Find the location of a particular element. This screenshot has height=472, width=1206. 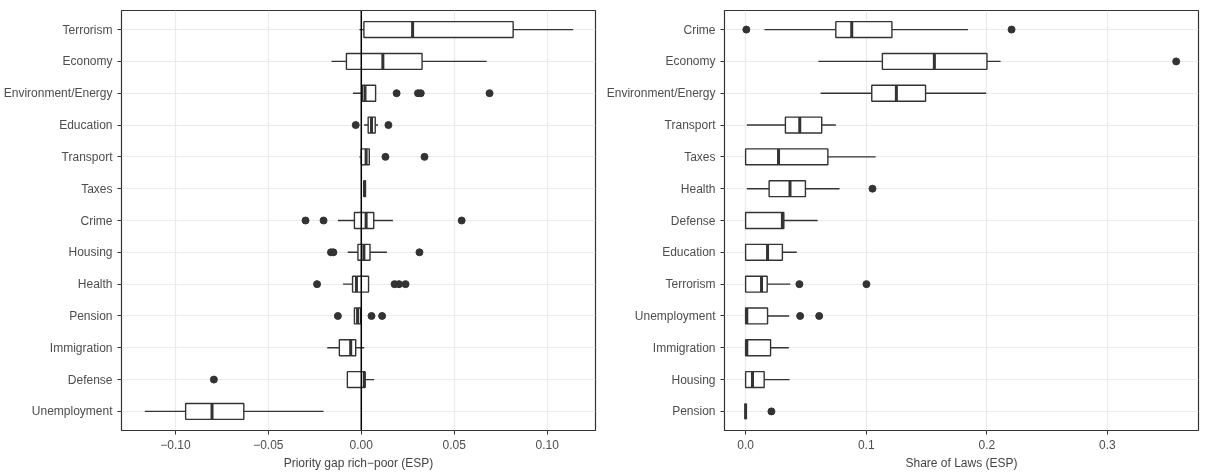

x-axis-title: Priority gap rich−poor (ESP) is located at coordinates (358, 462).